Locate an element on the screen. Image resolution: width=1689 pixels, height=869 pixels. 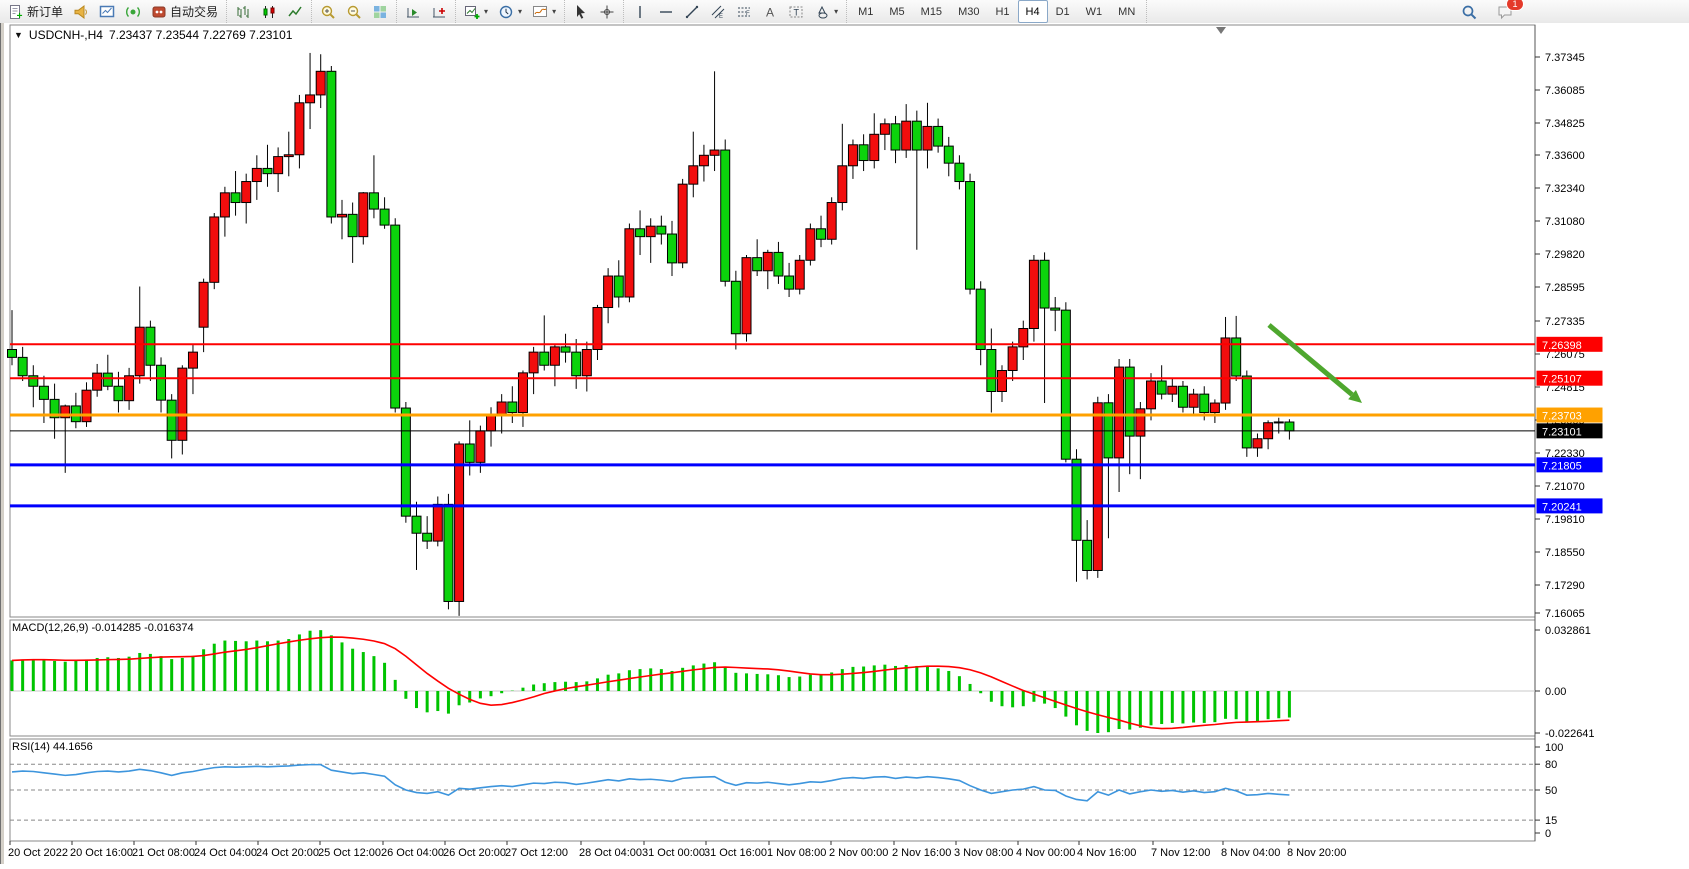
toolbar-group: + 新订单 自动交易 is located at coordinates (114, 11).